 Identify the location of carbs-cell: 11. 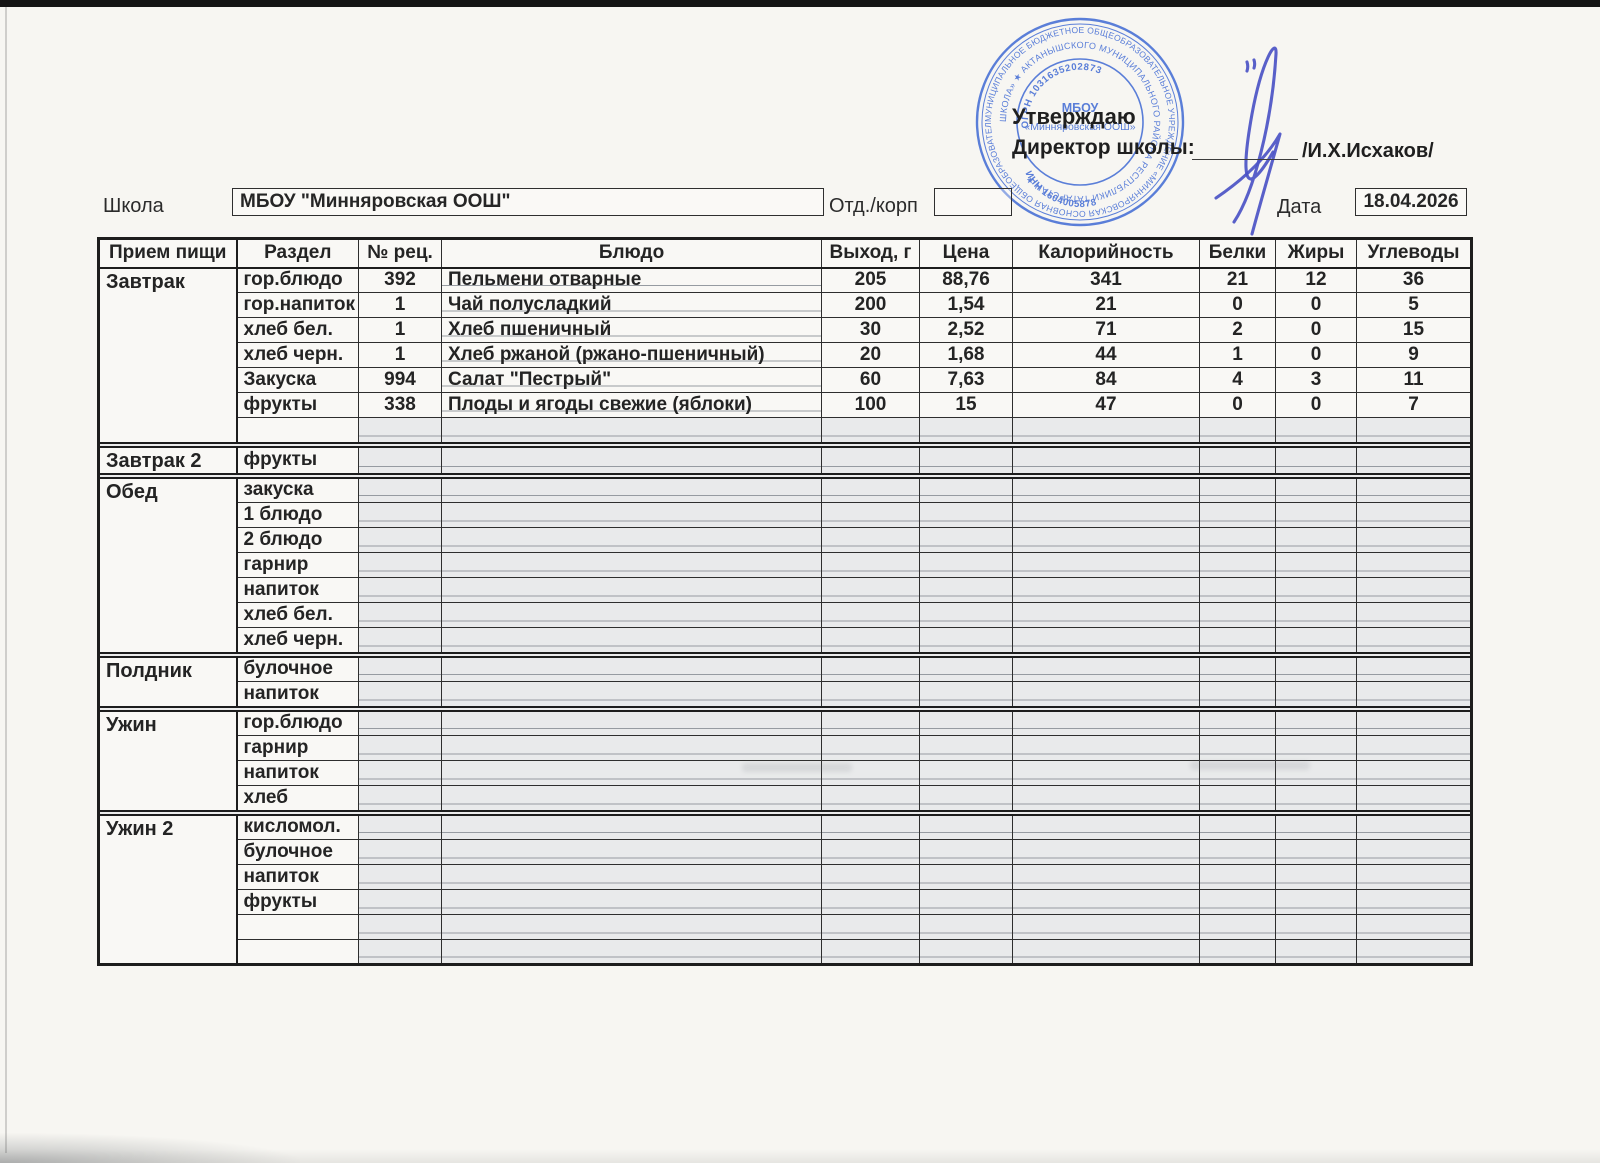
(1414, 380).